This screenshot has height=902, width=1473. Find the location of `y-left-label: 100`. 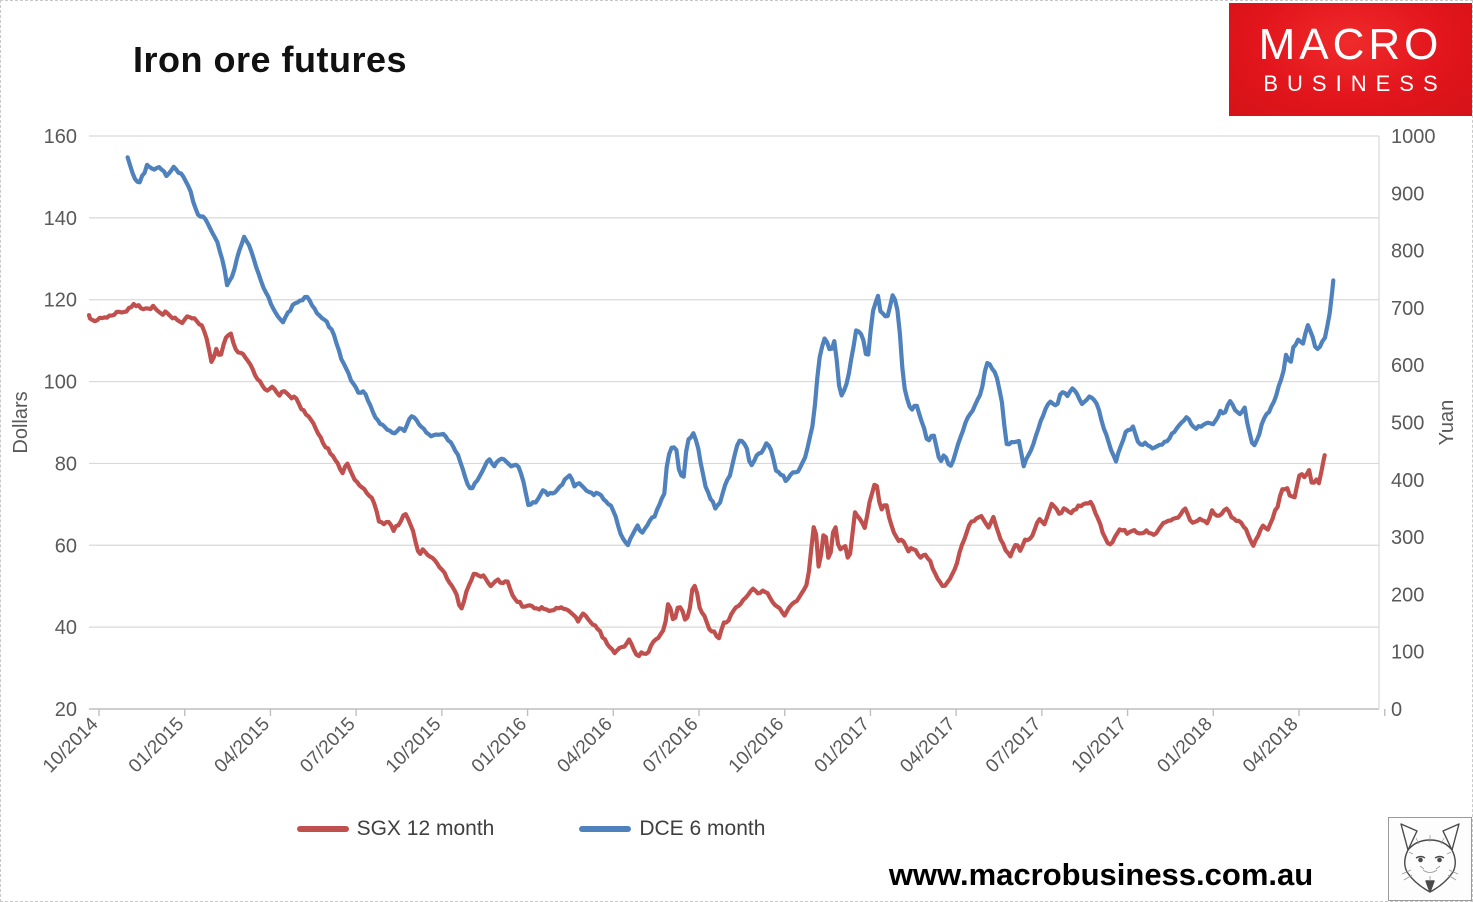

y-left-label: 100 is located at coordinates (60, 383).